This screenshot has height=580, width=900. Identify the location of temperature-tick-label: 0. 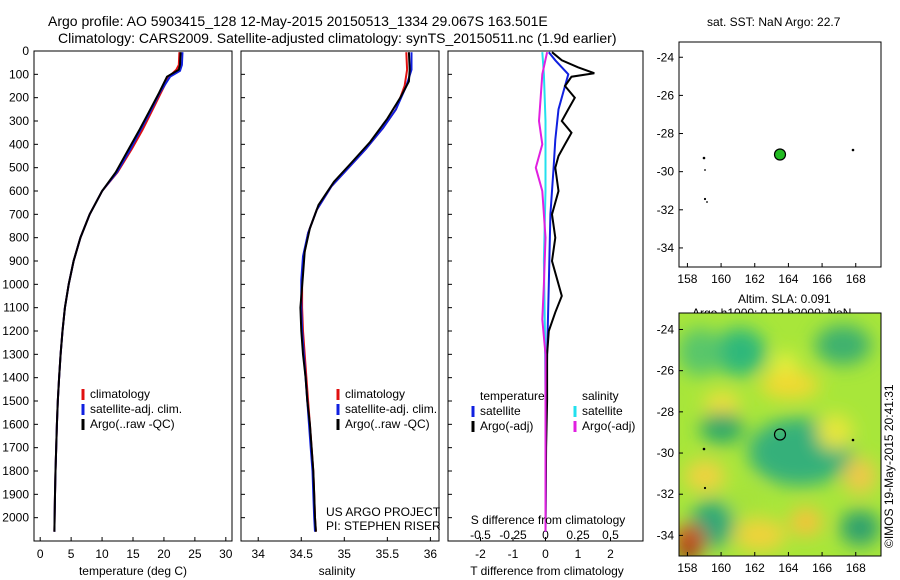
(40, 554).